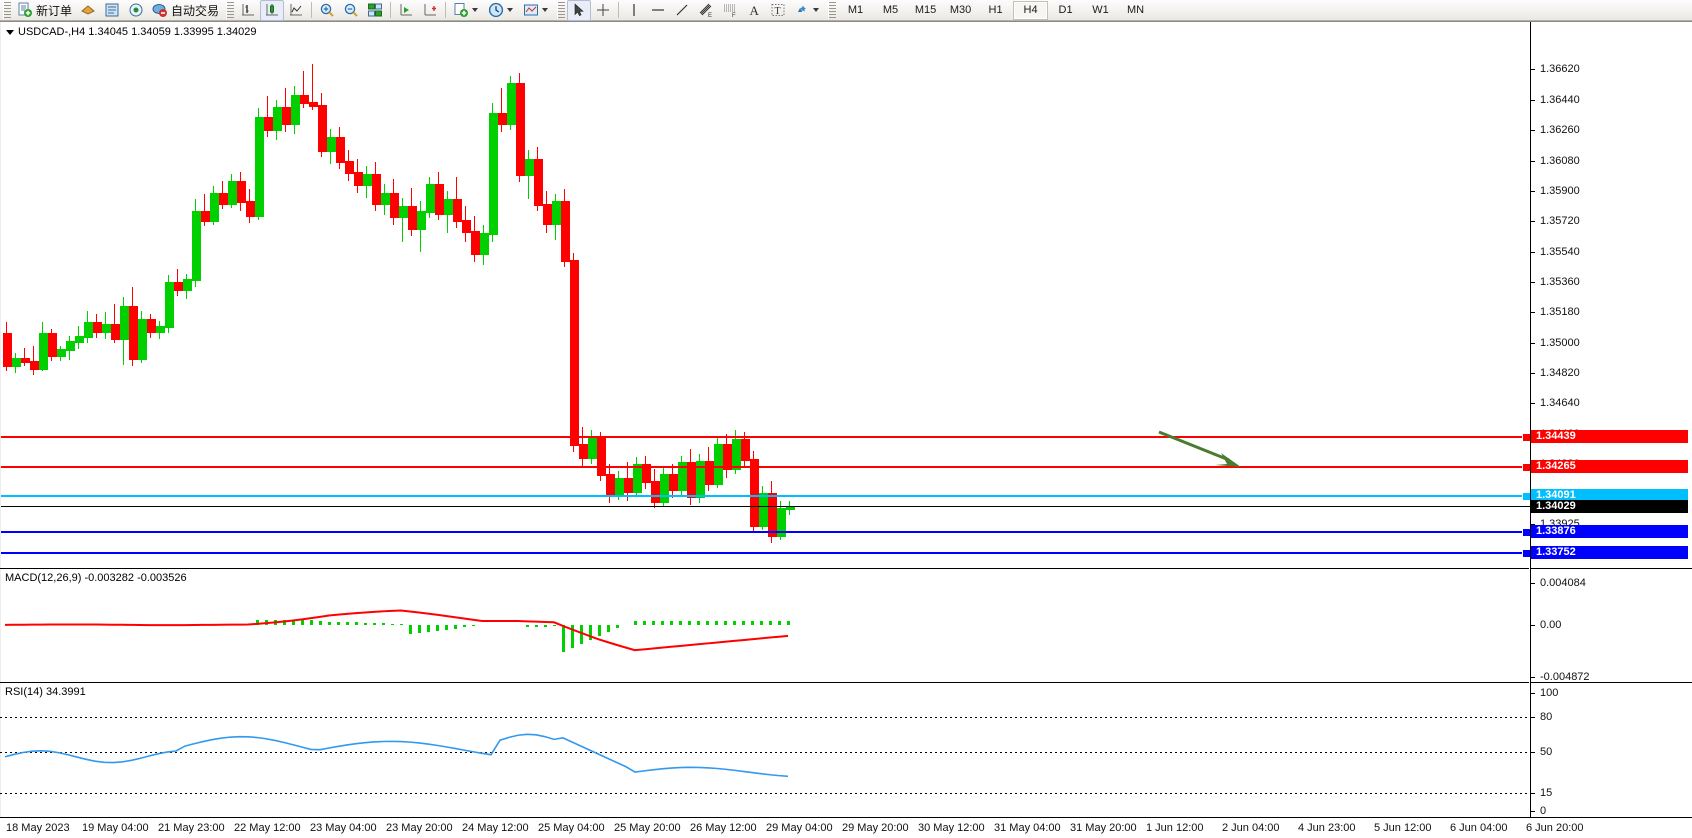 This screenshot has height=838, width=1692. What do you see at coordinates (1031, 10) in the screenshot?
I see `timeframe-h4: H4` at bounding box center [1031, 10].